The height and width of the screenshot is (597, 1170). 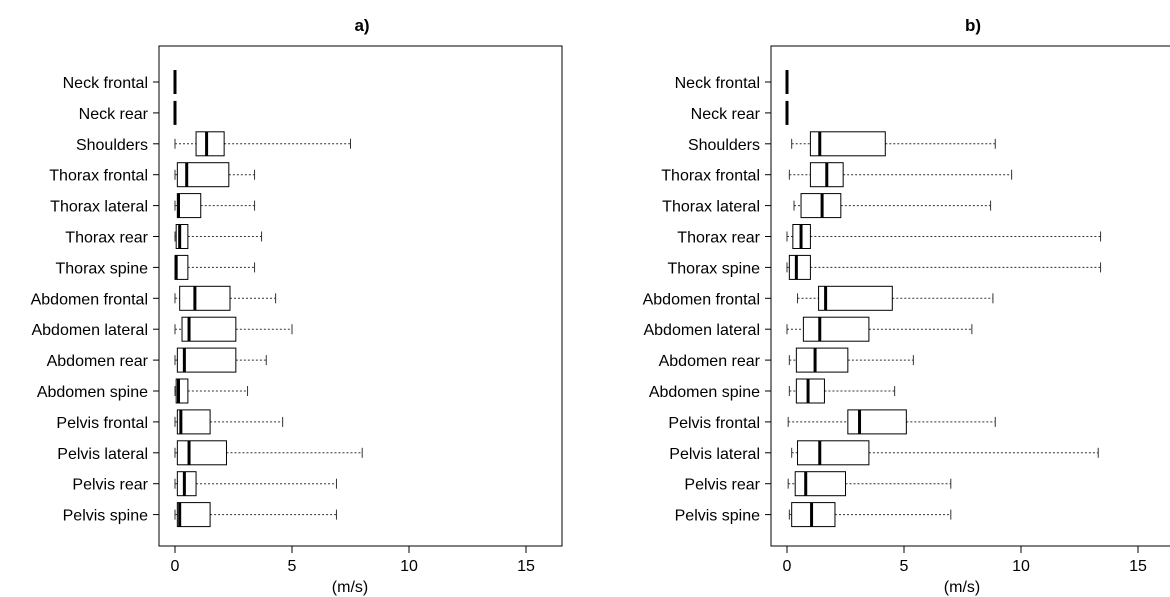 I want to click on chart-title: b), so click(x=973, y=25).